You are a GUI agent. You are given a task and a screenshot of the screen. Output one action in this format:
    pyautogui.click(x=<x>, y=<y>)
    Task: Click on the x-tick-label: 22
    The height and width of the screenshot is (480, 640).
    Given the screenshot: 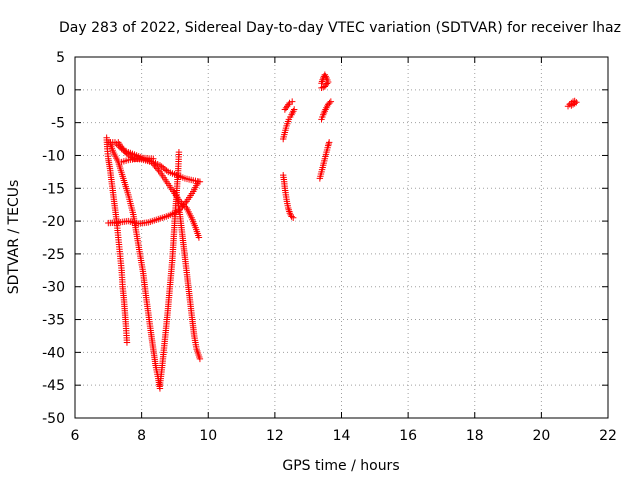 What is the action you would take?
    pyautogui.click(x=608, y=436)
    